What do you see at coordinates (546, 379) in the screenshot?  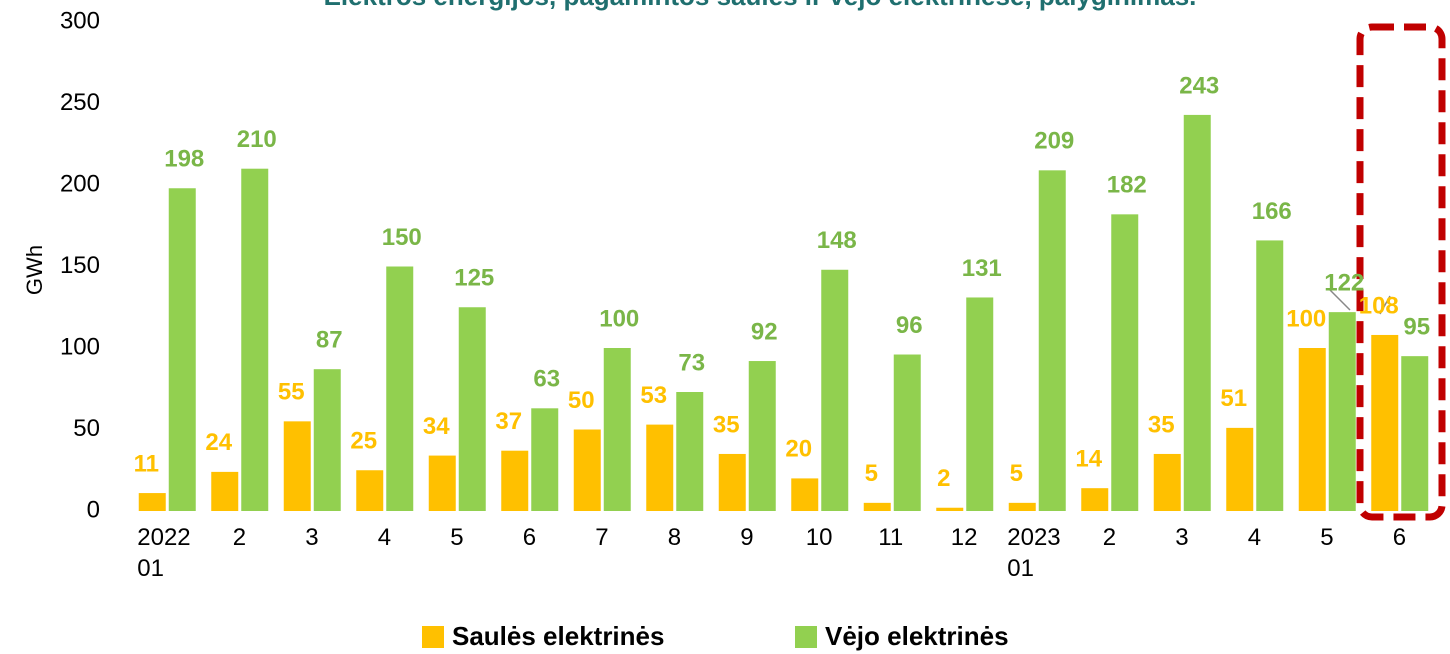 I see `data-label: 63` at bounding box center [546, 379].